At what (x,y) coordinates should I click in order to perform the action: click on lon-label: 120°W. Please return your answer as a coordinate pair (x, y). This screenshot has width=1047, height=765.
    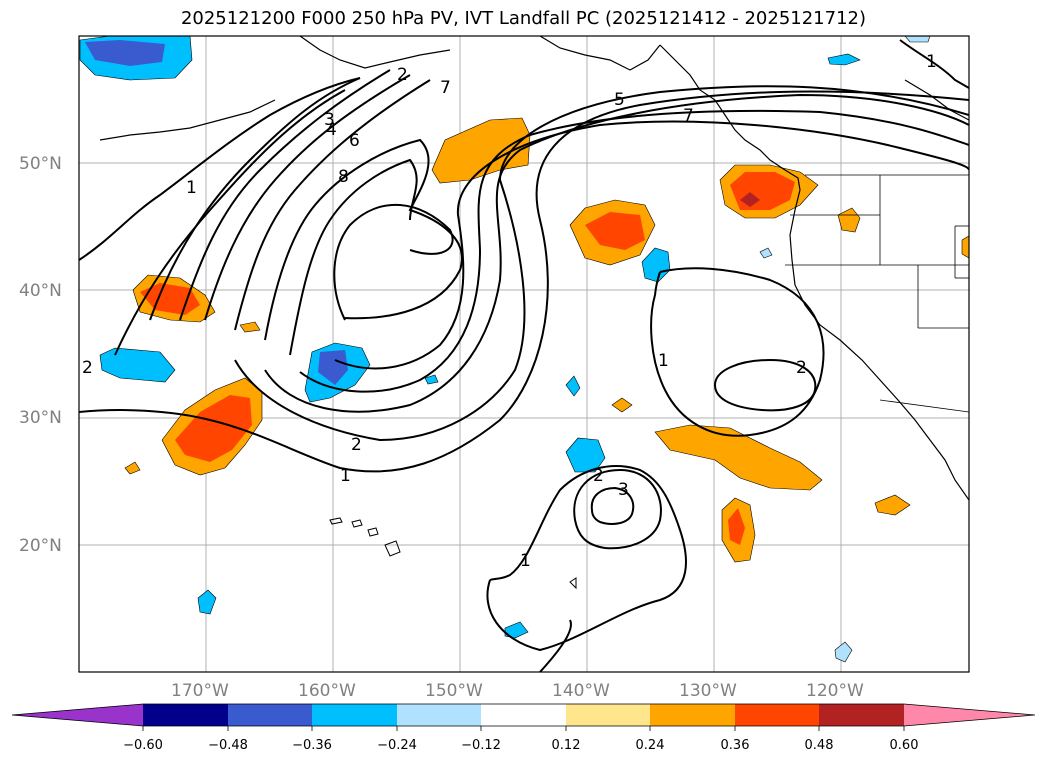
    Looking at the image, I should click on (835, 691).